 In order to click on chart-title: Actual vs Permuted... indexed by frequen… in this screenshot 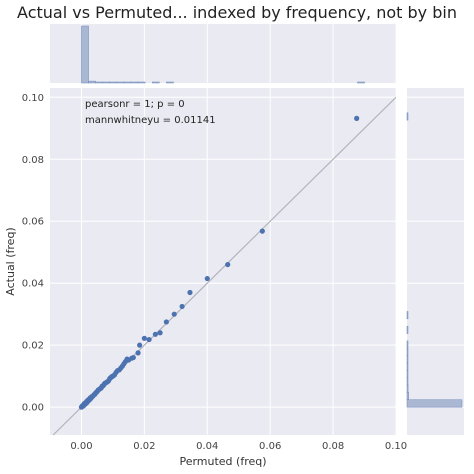, I will do `click(237, 12)`.